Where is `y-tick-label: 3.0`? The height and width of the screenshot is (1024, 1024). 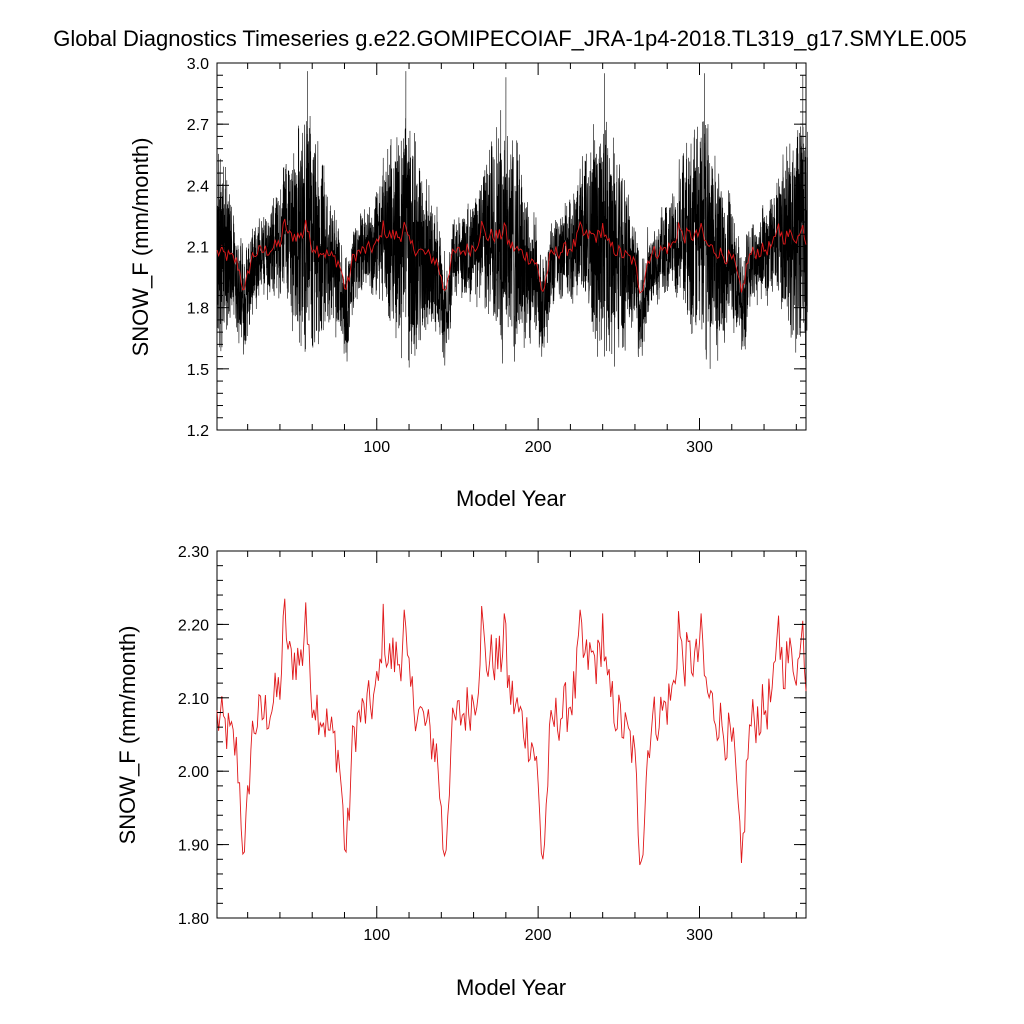
y-tick-label: 3.0 is located at coordinates (198, 64).